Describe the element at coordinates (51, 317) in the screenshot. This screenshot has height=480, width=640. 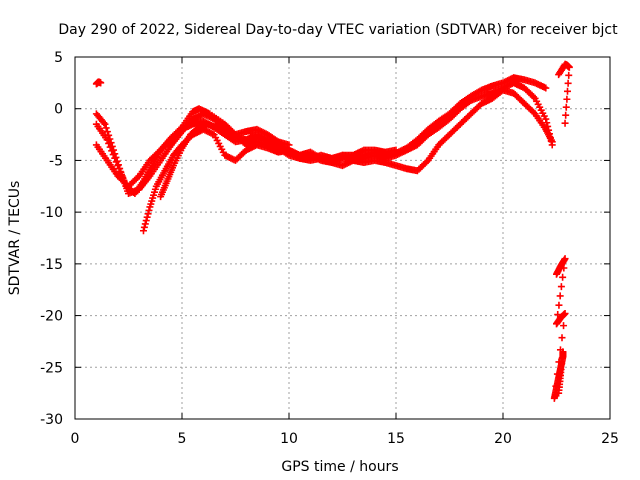
I see `y-tick-label: -20` at that location.